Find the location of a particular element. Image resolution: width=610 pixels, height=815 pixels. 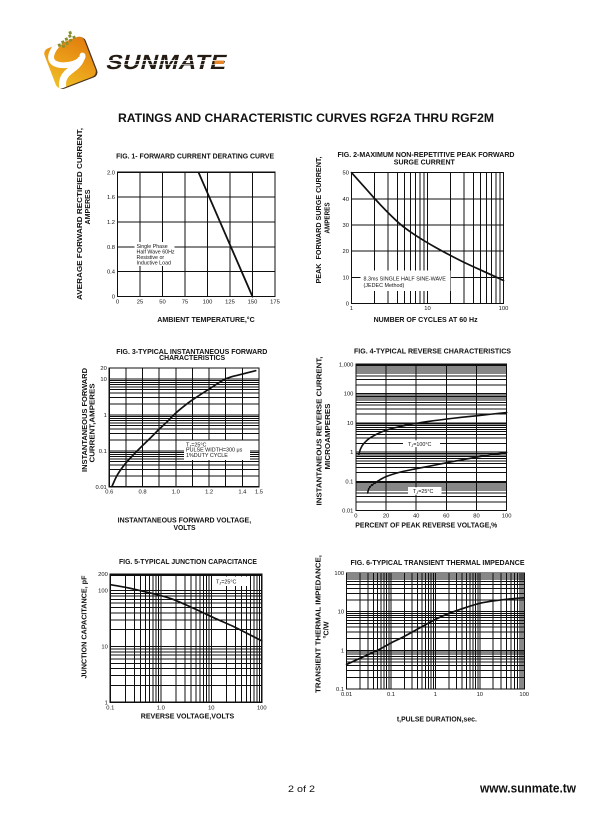

svg-text:FIG. 4-TYPICAL REVERSE CHARACT: FIG. 4-TYPICAL REVERSE CHARACTERISTICS is located at coordinates (432, 350).